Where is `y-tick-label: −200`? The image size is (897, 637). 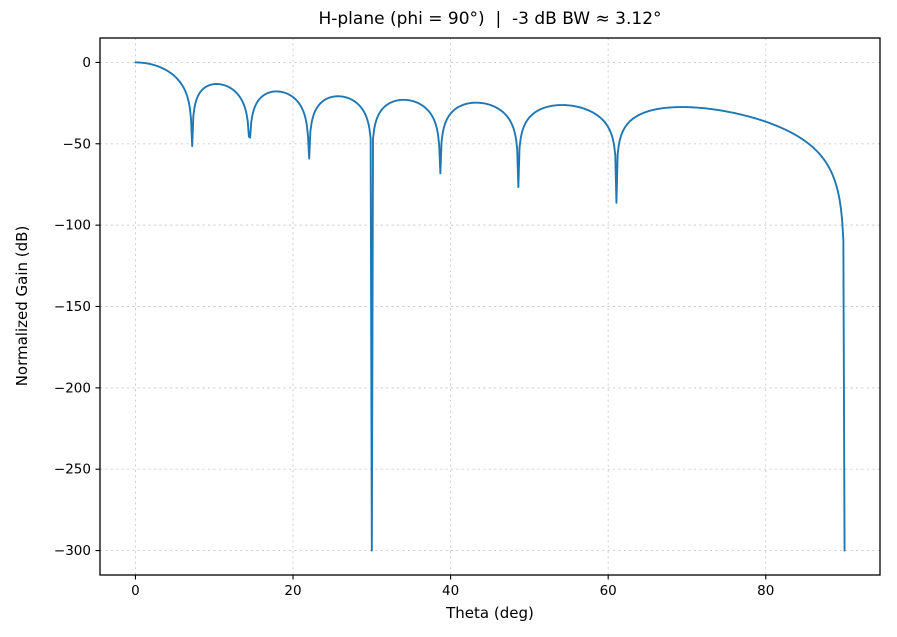 y-tick-label: −200 is located at coordinates (72, 388).